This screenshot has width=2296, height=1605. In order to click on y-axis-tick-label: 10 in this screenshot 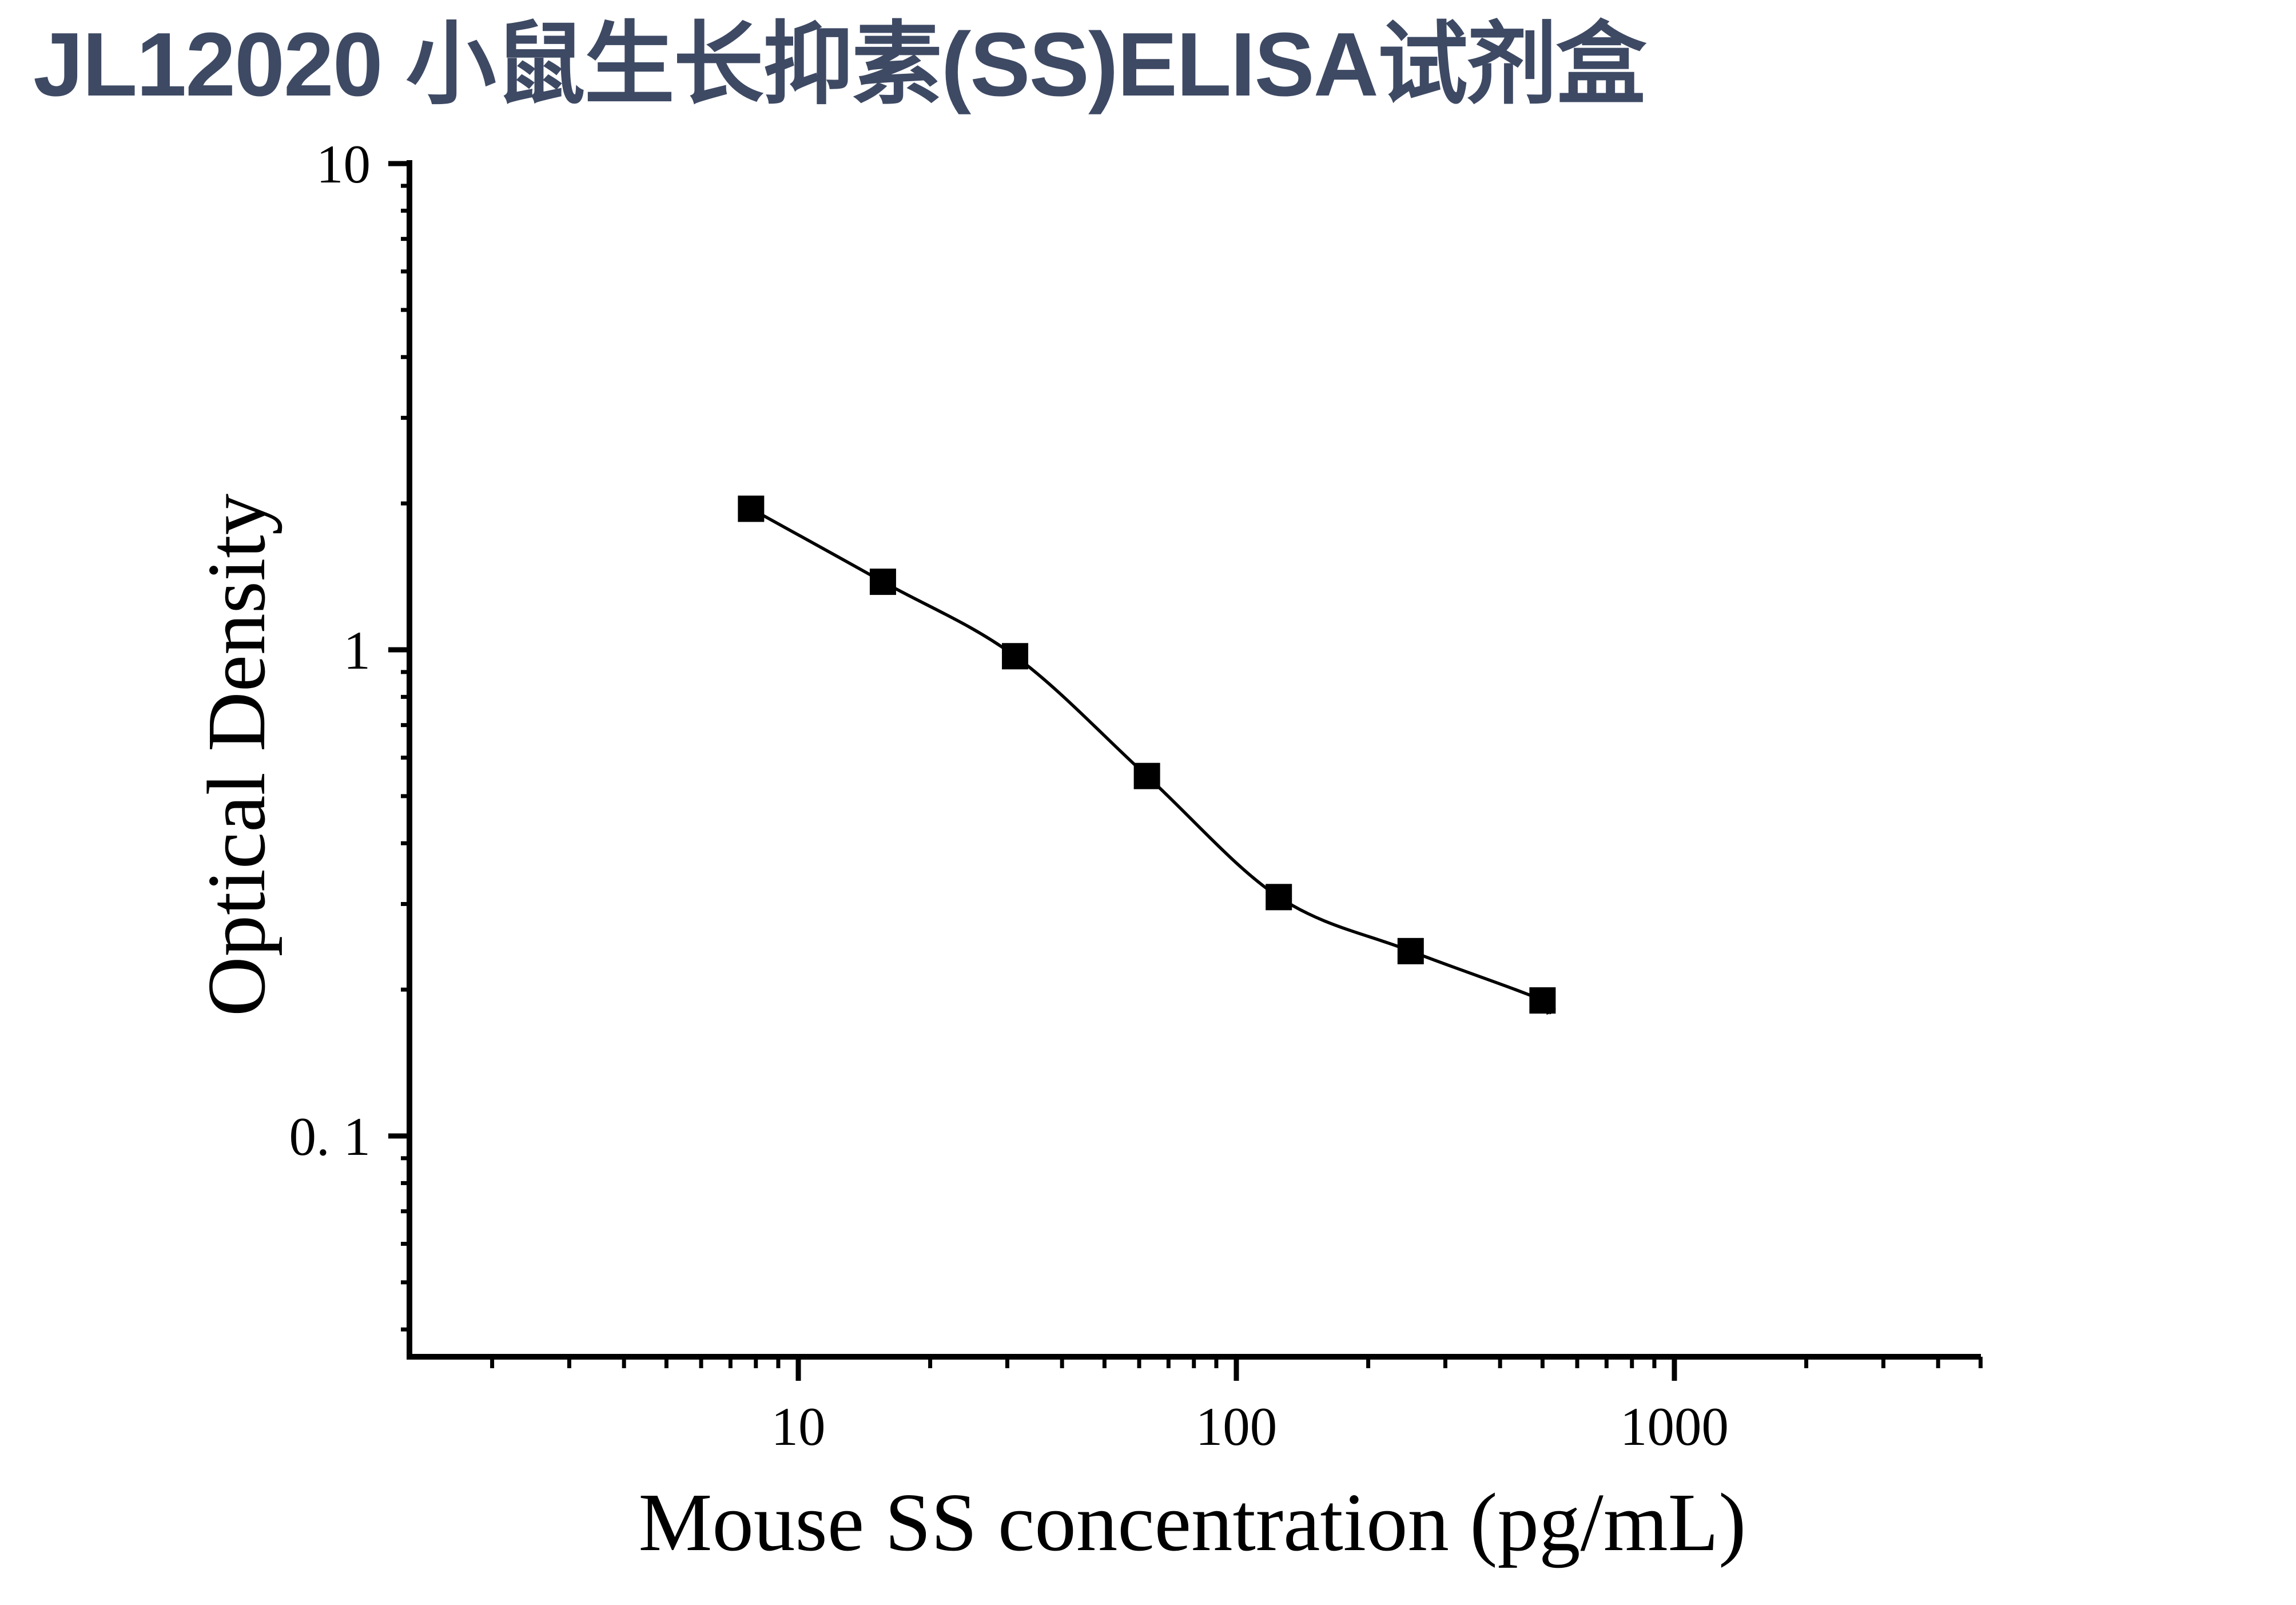, I will do `click(344, 164)`.